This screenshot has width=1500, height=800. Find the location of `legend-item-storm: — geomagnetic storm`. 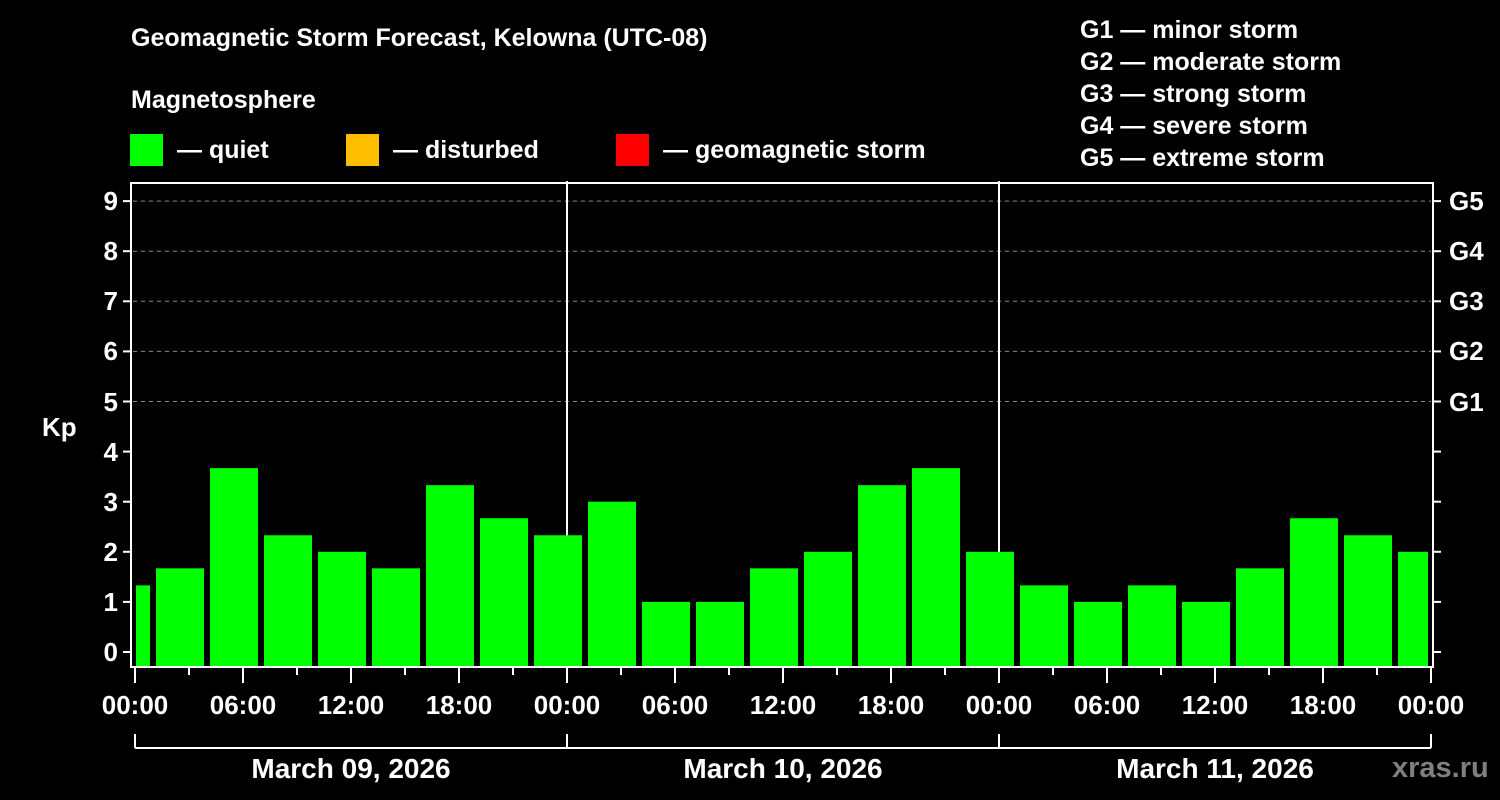

legend-item-storm: — geomagnetic storm is located at coordinates (771, 150).